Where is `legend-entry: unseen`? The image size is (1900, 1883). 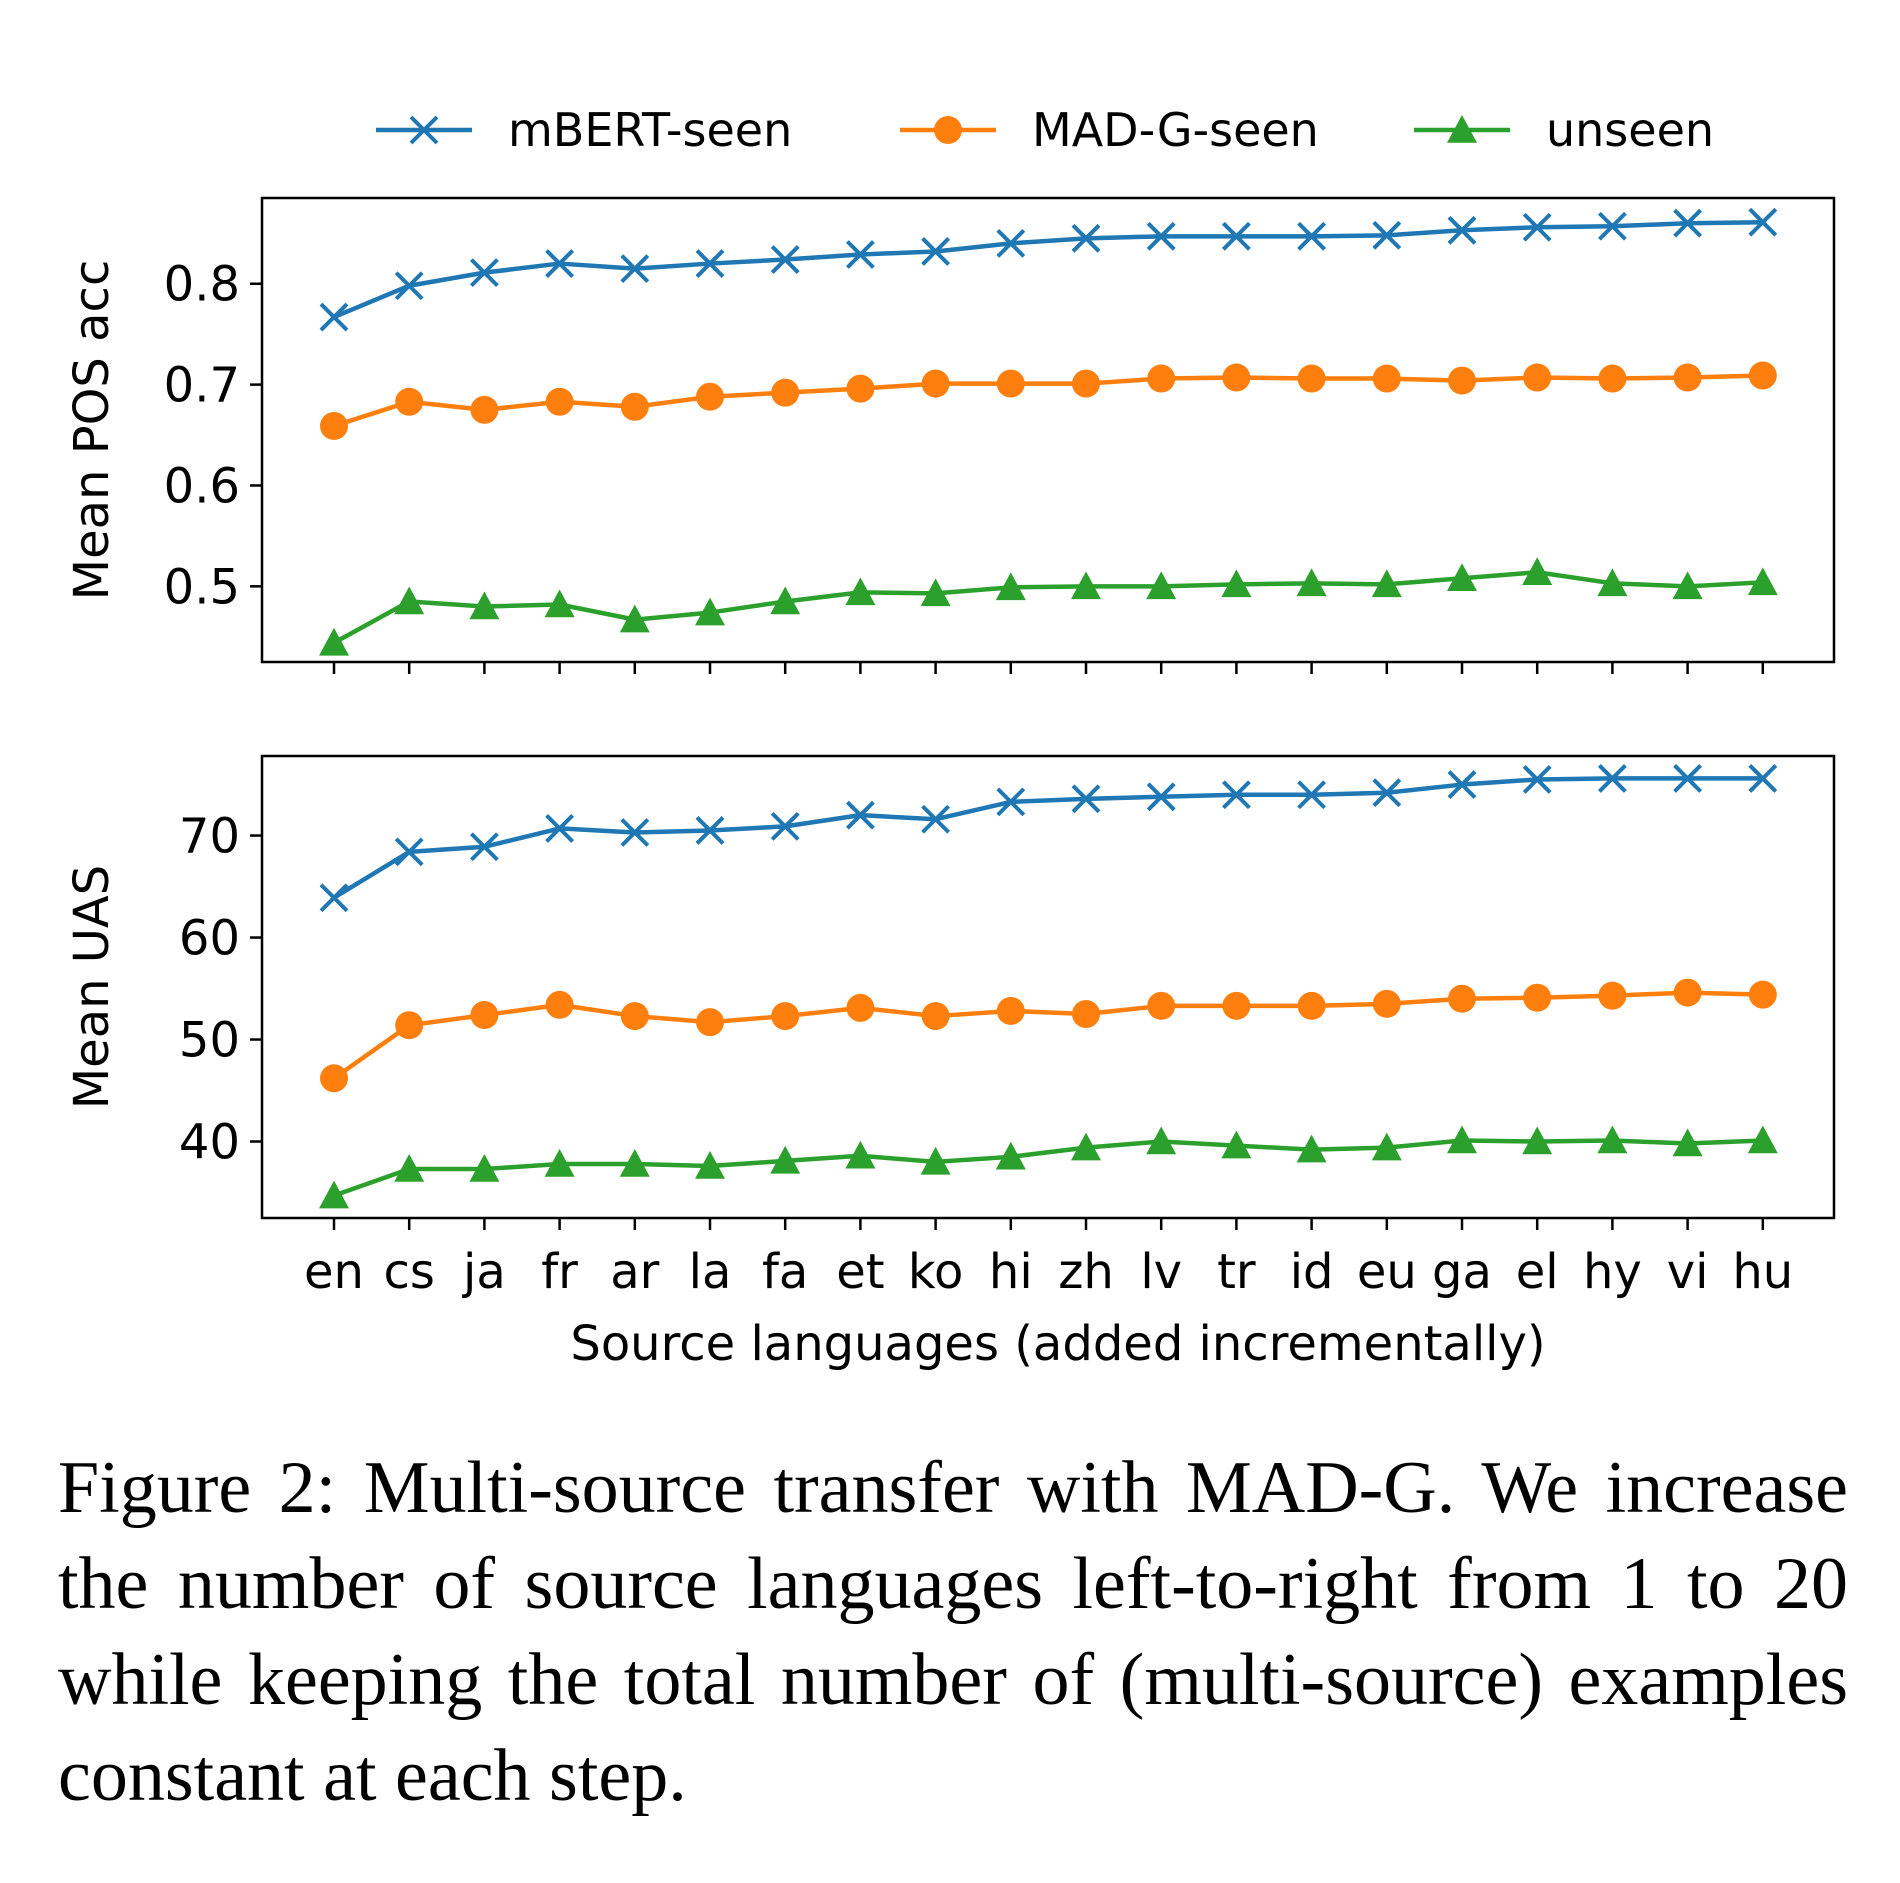 legend-entry: unseen is located at coordinates (1564, 130).